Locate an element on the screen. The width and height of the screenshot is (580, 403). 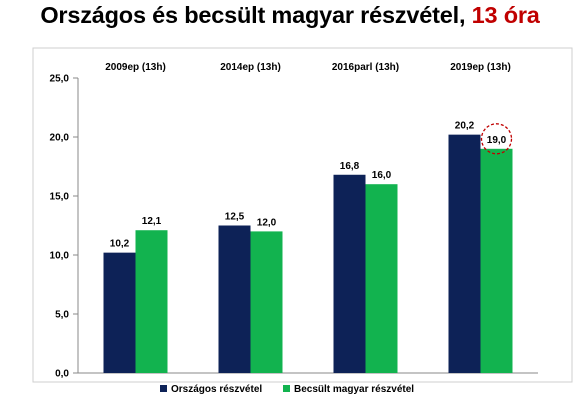
category-label: 2009ep (13h) is located at coordinates (135, 67).